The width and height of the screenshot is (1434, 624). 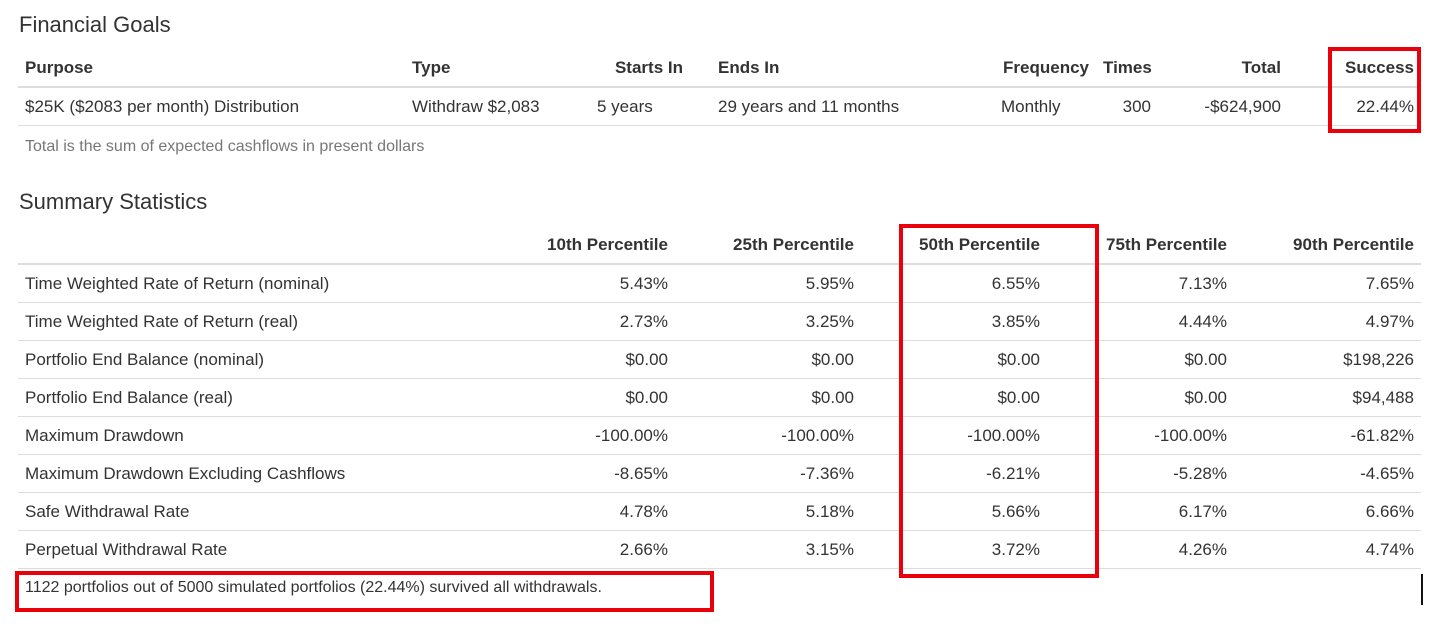 I want to click on goal-type: Withdraw $2,083, so click(x=493, y=106).